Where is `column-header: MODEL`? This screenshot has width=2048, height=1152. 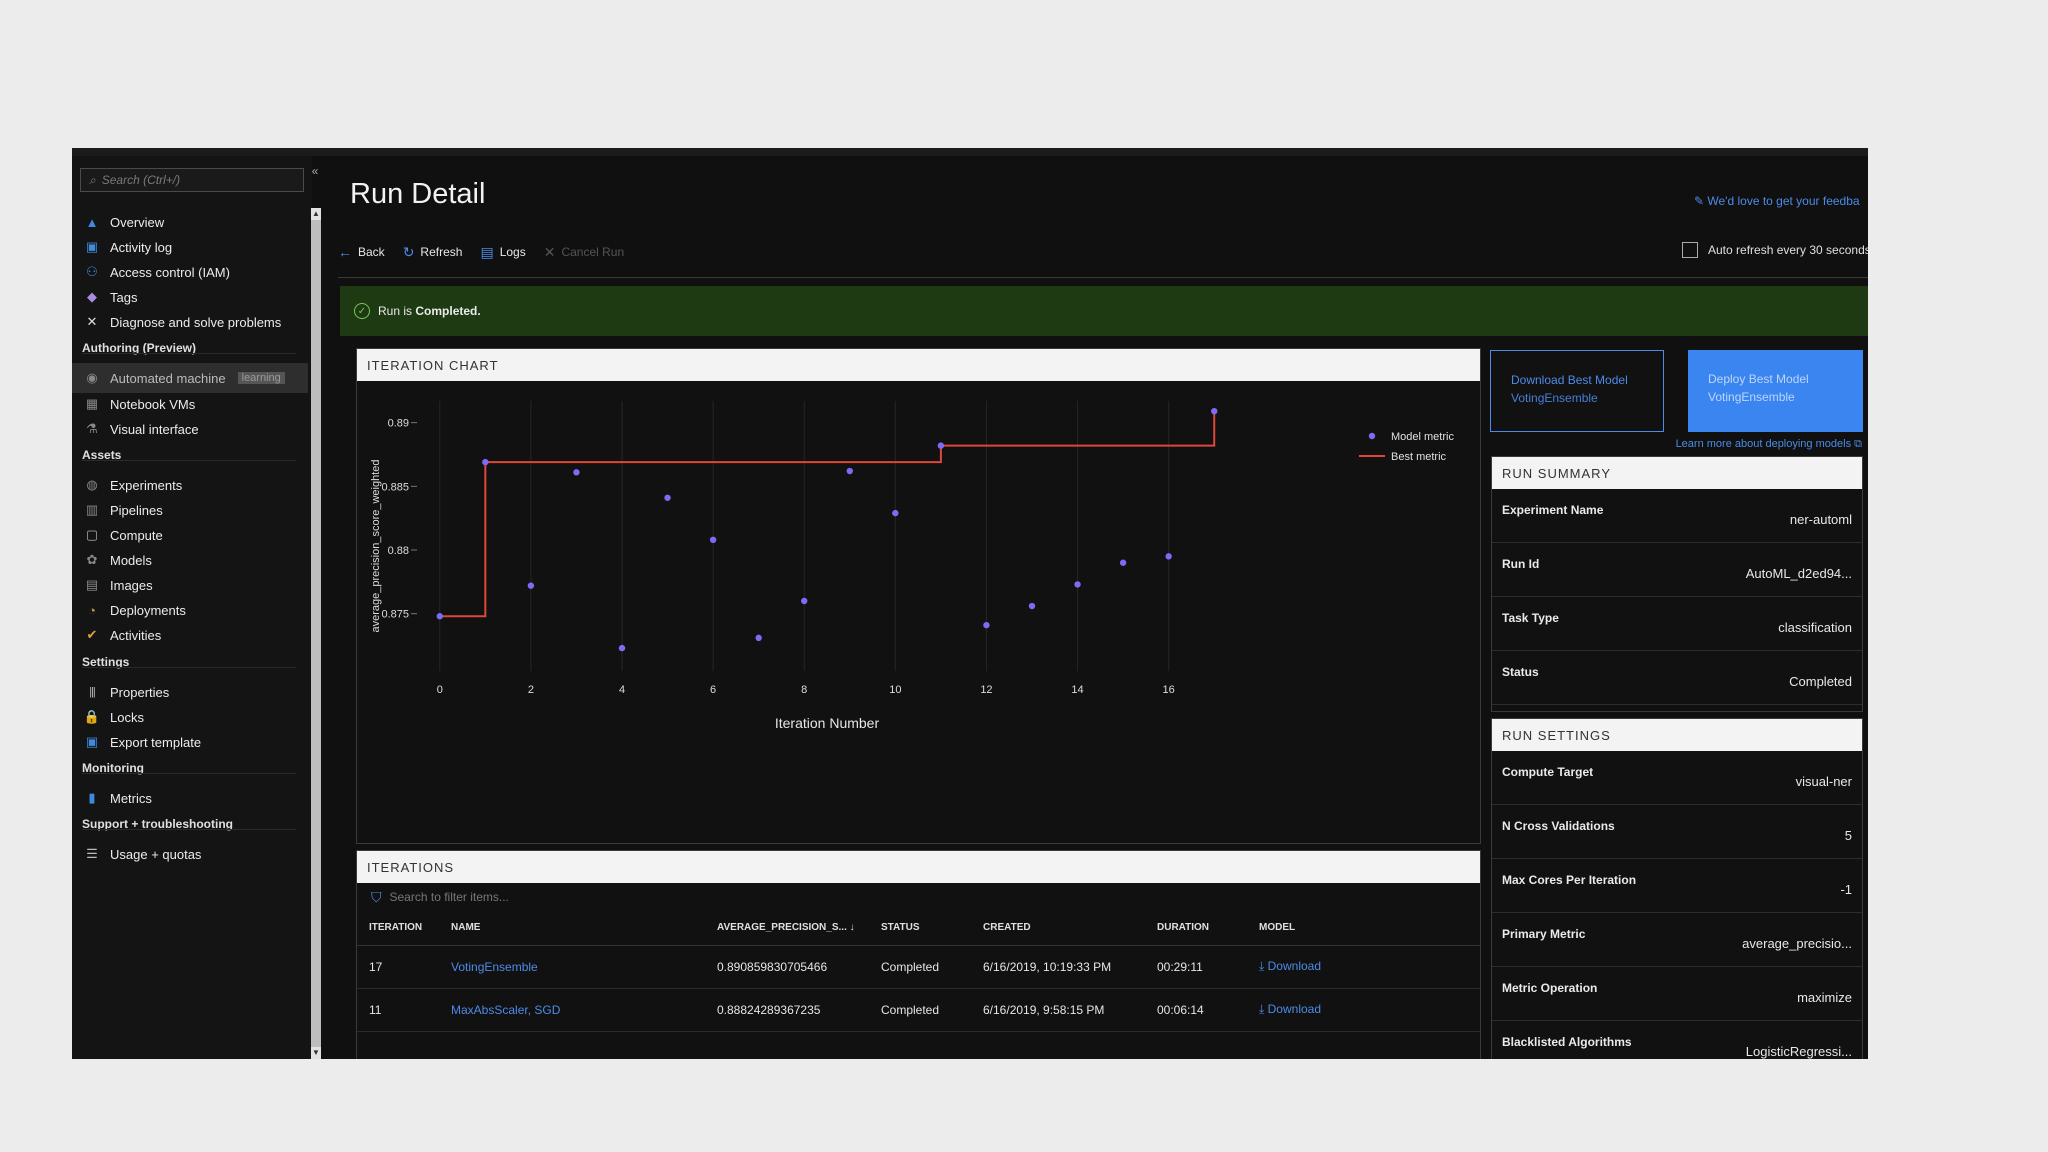 column-header: MODEL is located at coordinates (1363, 928).